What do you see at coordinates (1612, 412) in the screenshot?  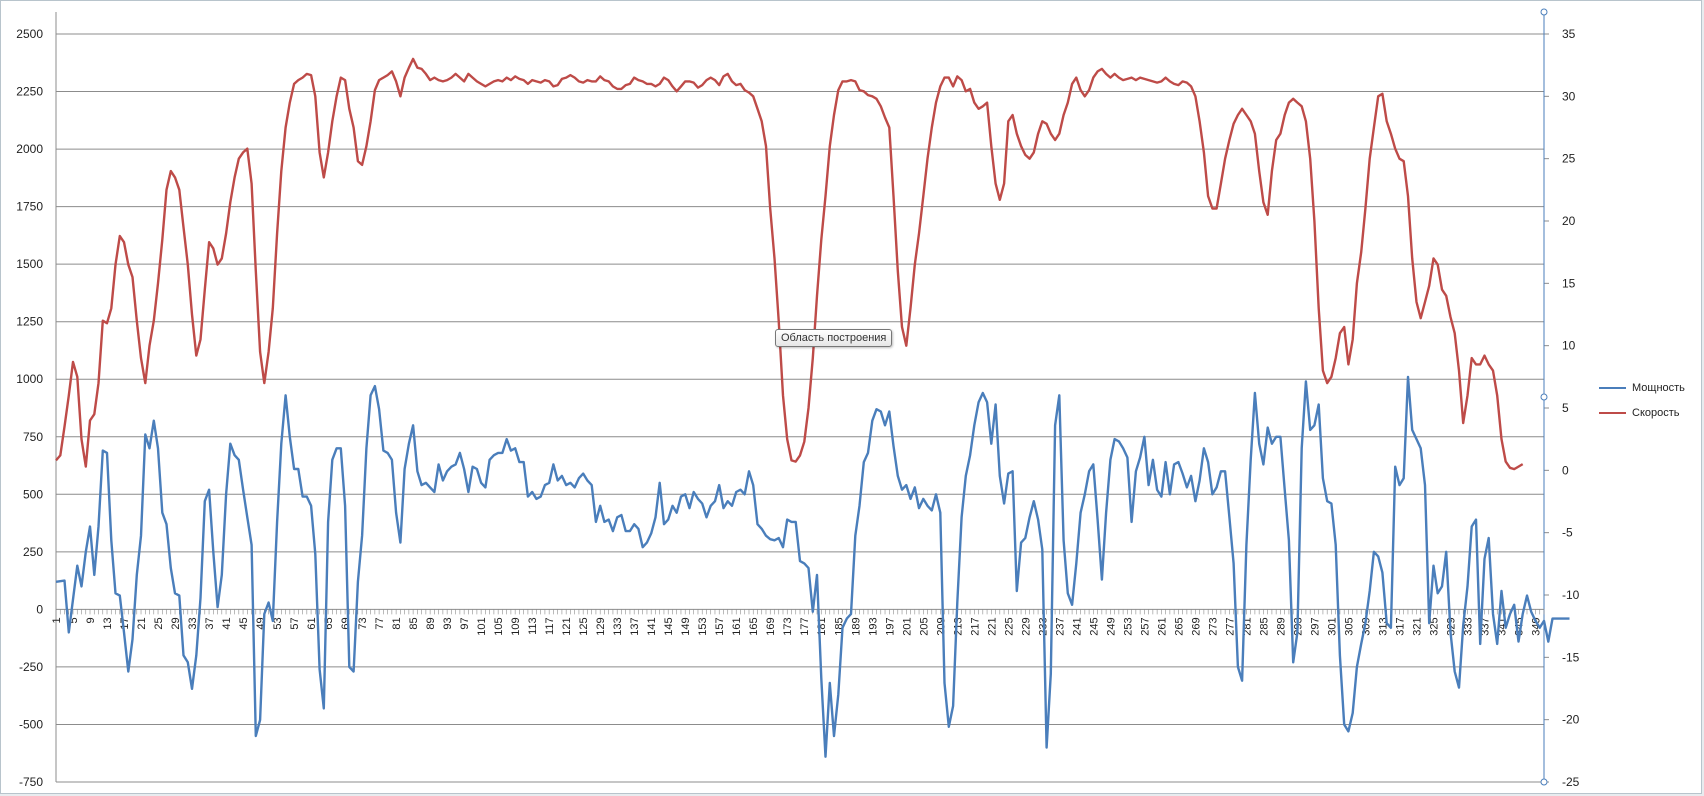 I see `legend-swatch-speed` at bounding box center [1612, 412].